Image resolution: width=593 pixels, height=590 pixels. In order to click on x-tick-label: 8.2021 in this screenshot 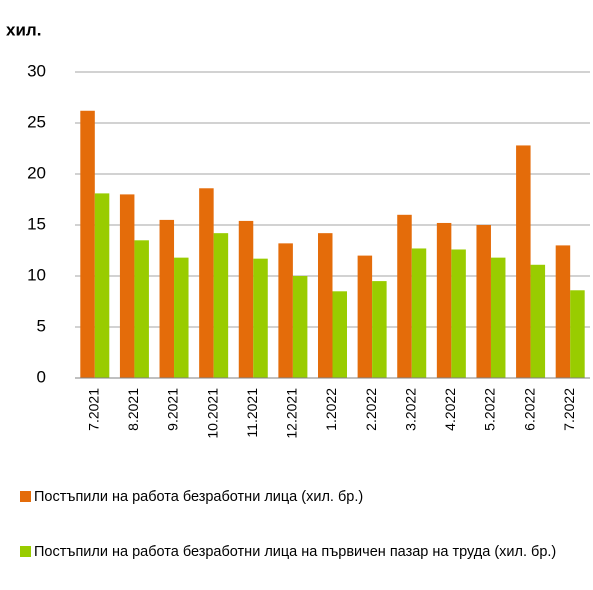, I will do `click(133, 409)`.